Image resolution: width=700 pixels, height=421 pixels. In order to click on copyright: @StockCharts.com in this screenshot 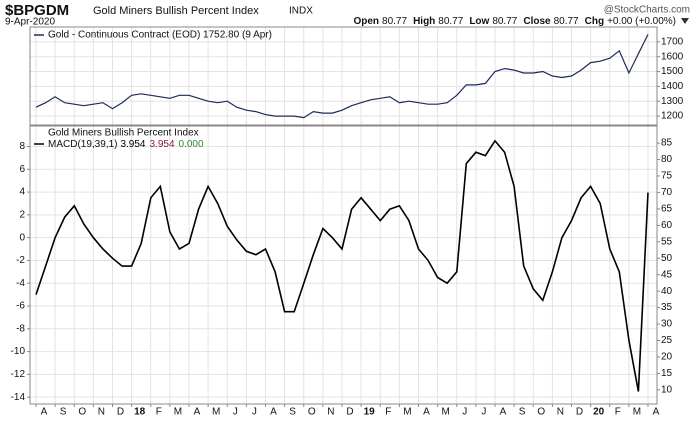, I will do `click(647, 10)`.